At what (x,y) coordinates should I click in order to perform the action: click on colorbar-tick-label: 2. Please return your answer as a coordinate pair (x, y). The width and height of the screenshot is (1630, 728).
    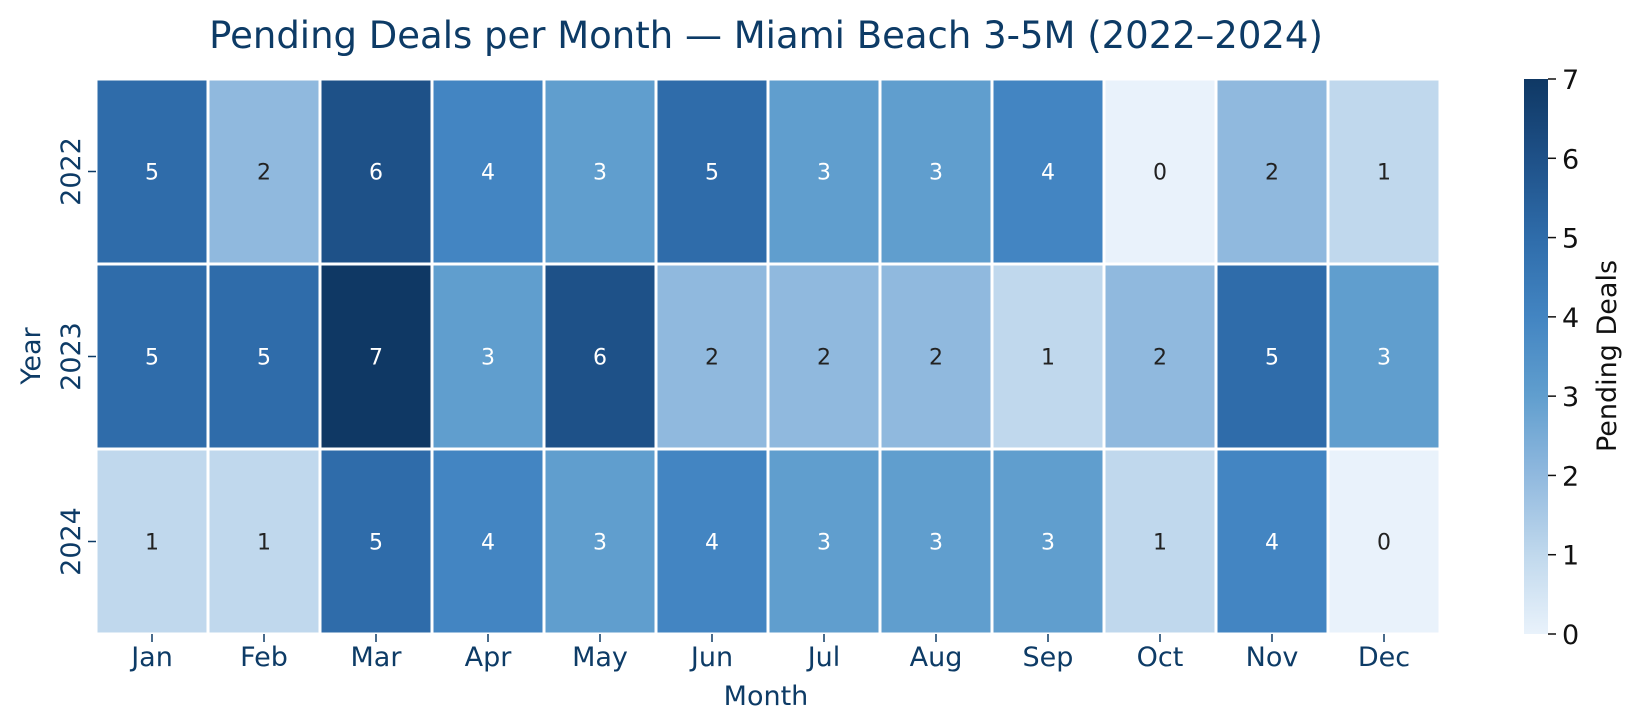
    Looking at the image, I should click on (1570, 476).